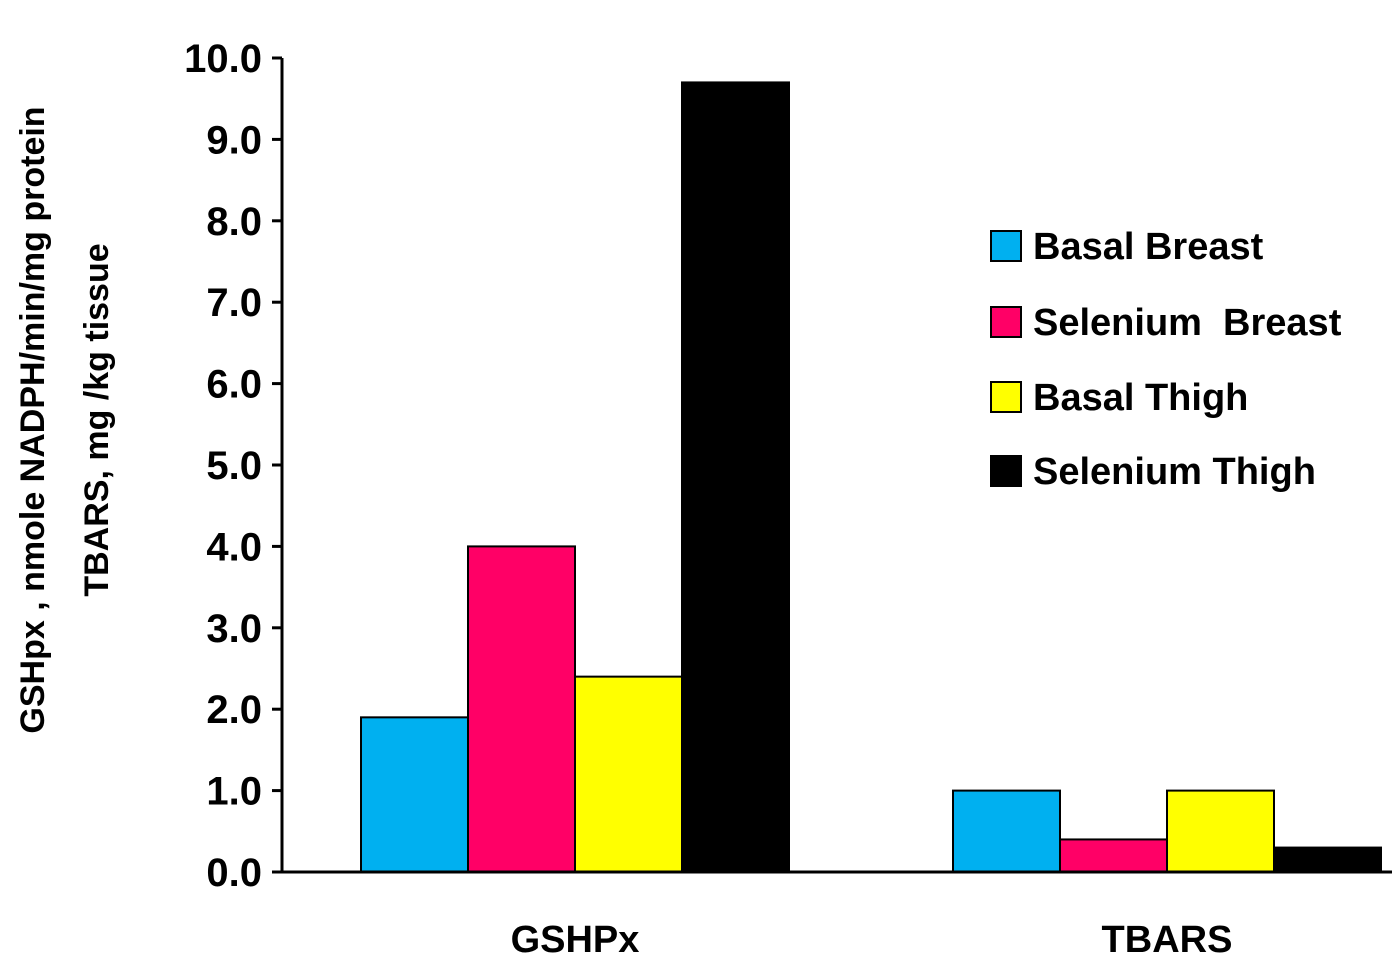  What do you see at coordinates (735, 477) in the screenshot?
I see `bar-gshpx-selenium-thigh` at bounding box center [735, 477].